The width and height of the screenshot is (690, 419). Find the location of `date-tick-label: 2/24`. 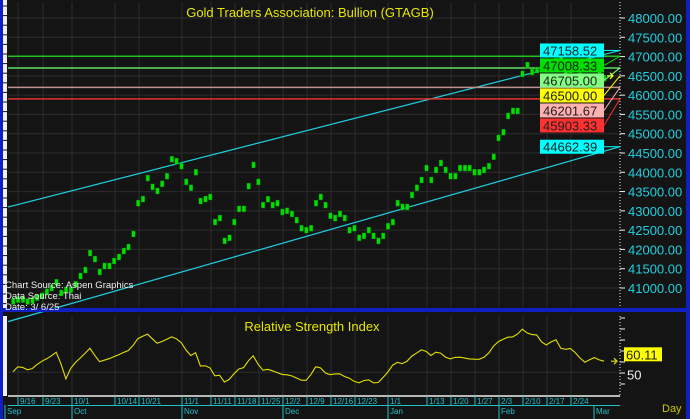

date-tick-label: 2/24 is located at coordinates (581, 401).